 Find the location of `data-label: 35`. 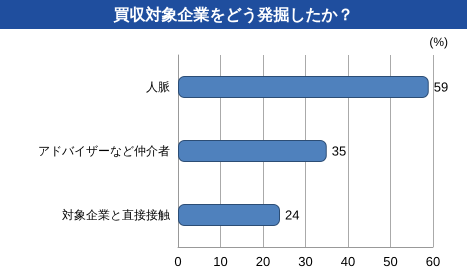

data-label: 35 is located at coordinates (339, 151).